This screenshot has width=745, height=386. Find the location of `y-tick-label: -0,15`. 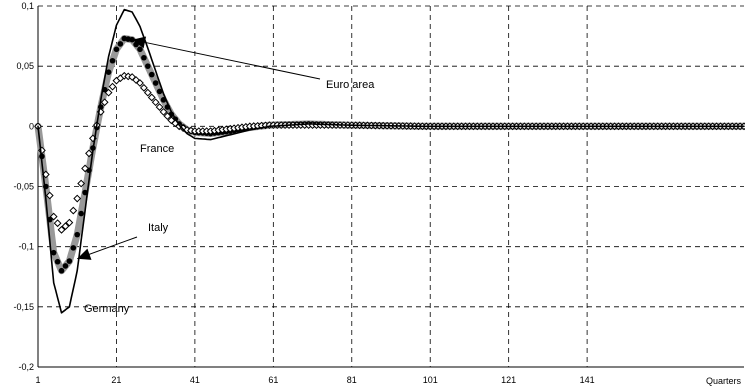

y-tick-label: -0,15 is located at coordinates (23, 307).